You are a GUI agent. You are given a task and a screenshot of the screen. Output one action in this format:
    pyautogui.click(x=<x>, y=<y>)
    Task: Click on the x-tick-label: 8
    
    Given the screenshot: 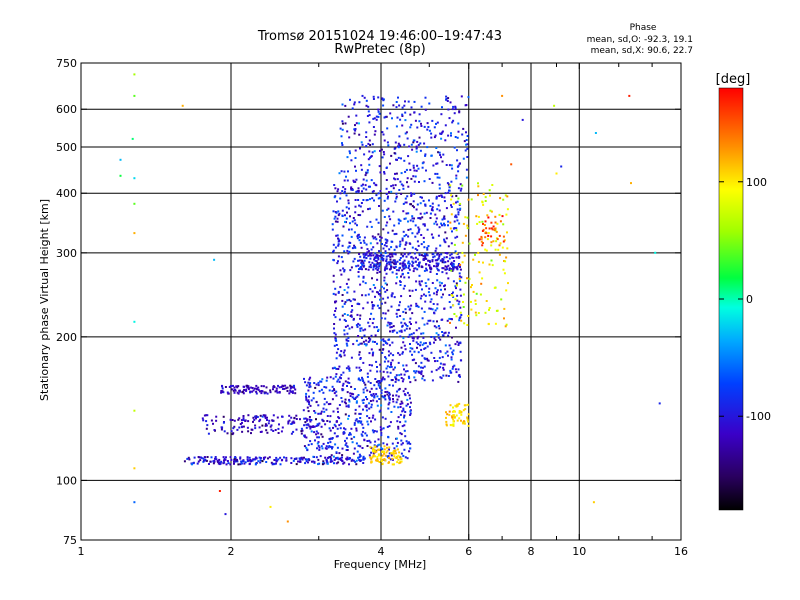 What is the action you would take?
    pyautogui.click(x=531, y=551)
    